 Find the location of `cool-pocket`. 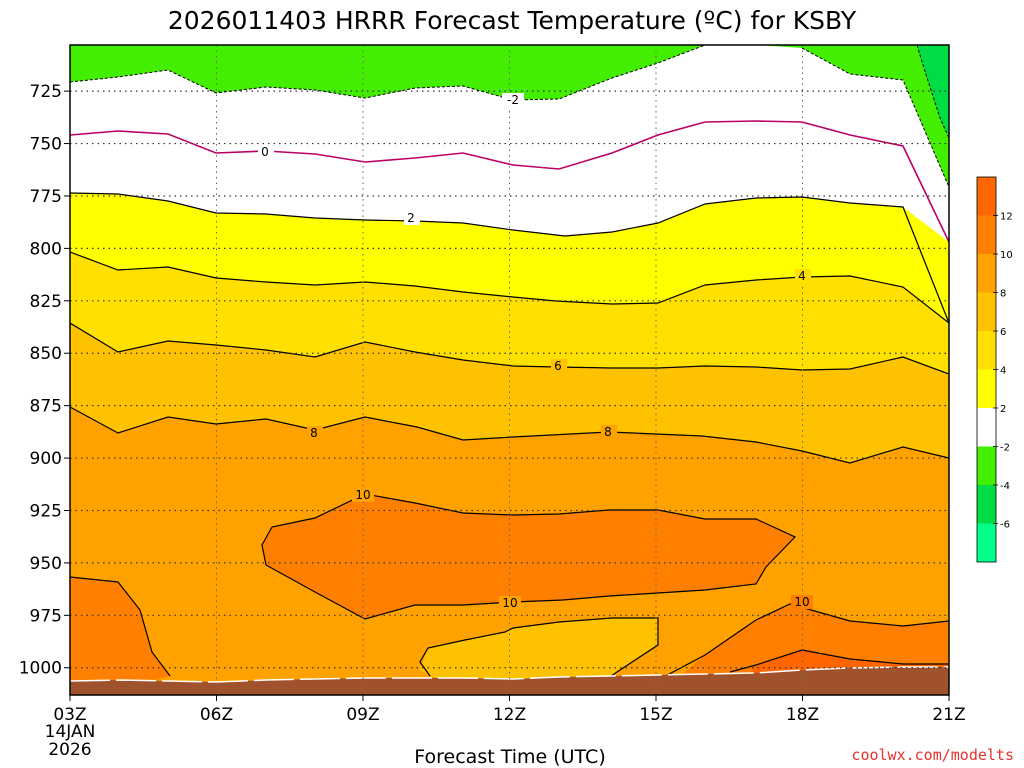

cool-pocket is located at coordinates (539, 649).